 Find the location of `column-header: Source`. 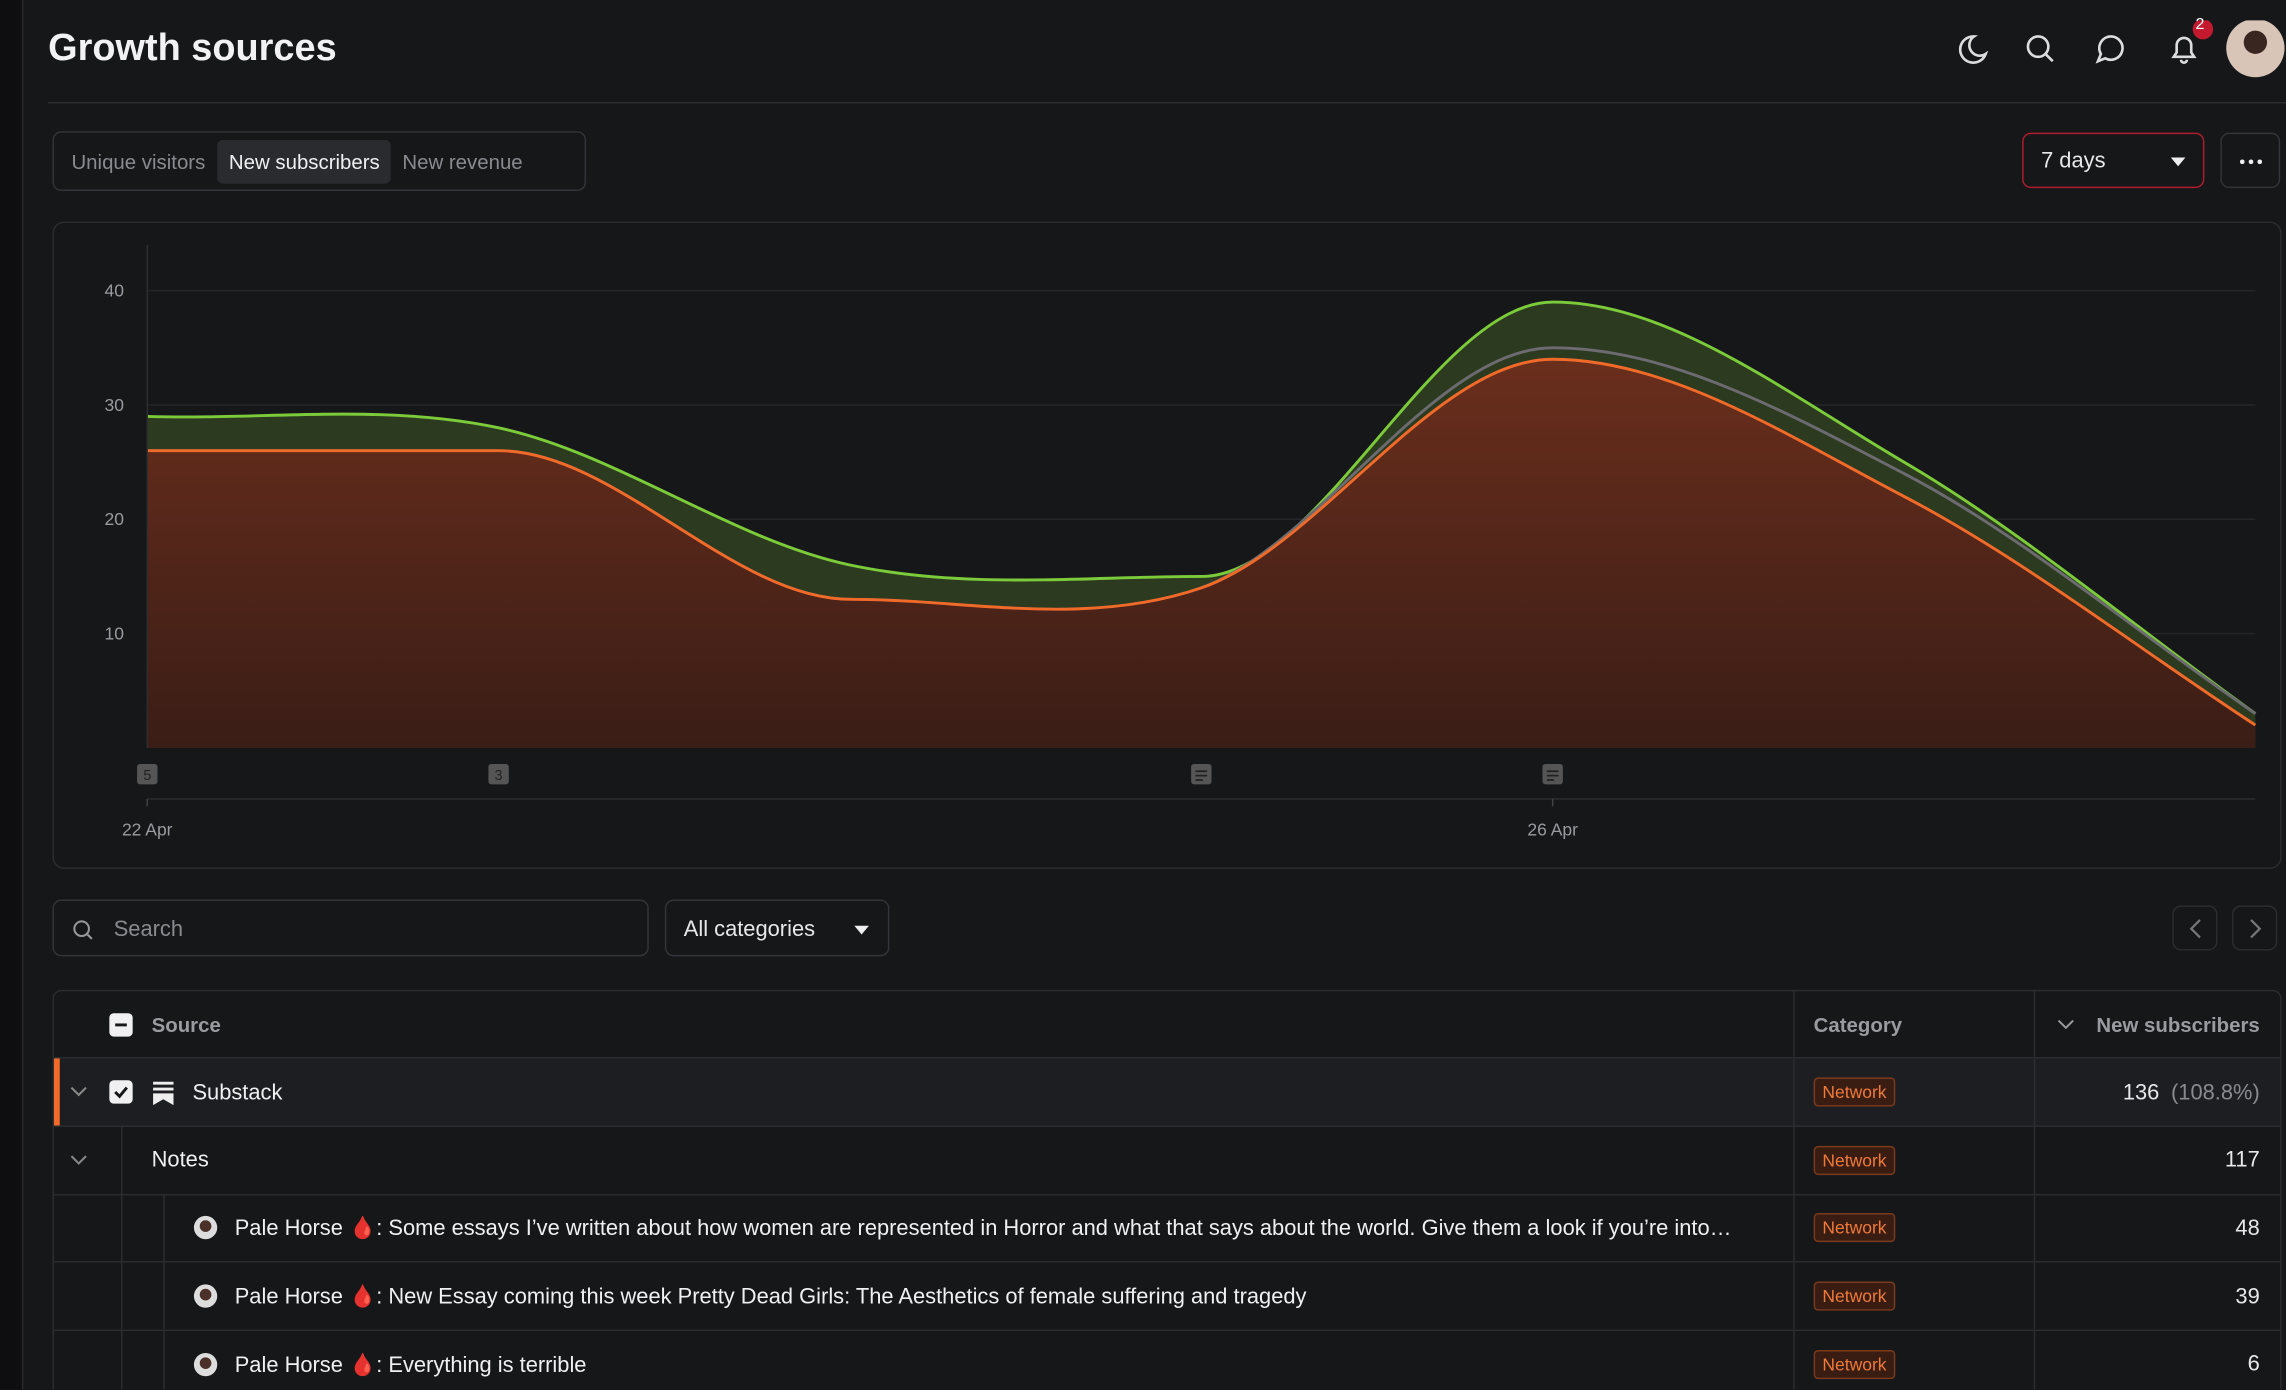

column-header: Source is located at coordinates (186, 1024).